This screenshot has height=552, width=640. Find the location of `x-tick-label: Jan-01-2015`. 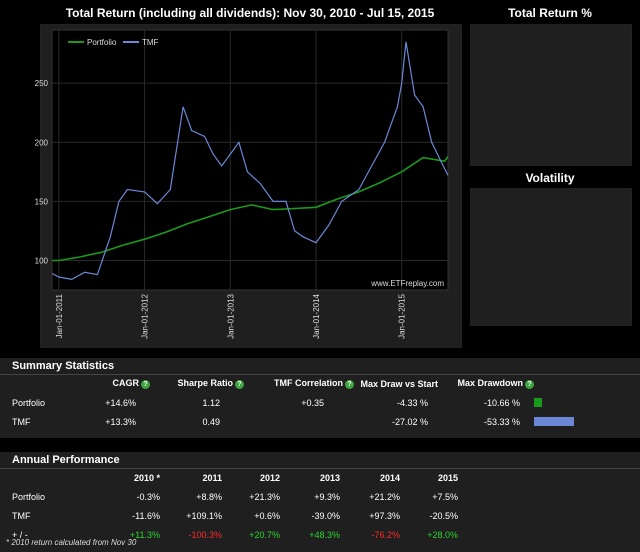

x-tick-label: Jan-01-2015 is located at coordinates (402, 315).